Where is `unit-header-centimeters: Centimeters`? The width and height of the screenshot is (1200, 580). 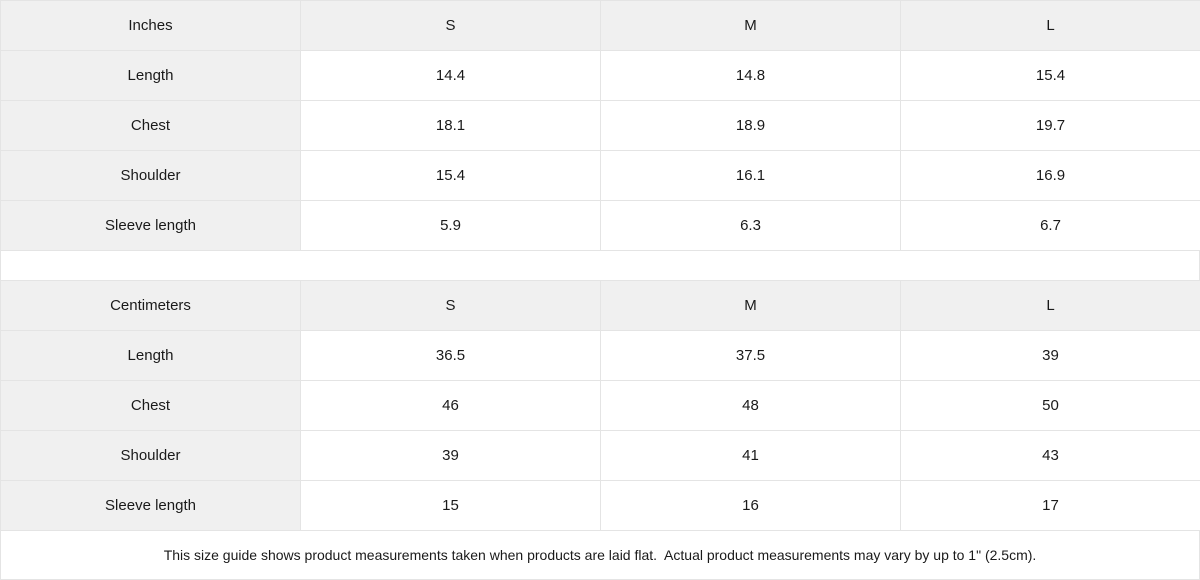
unit-header-centimeters: Centimeters is located at coordinates (150, 306).